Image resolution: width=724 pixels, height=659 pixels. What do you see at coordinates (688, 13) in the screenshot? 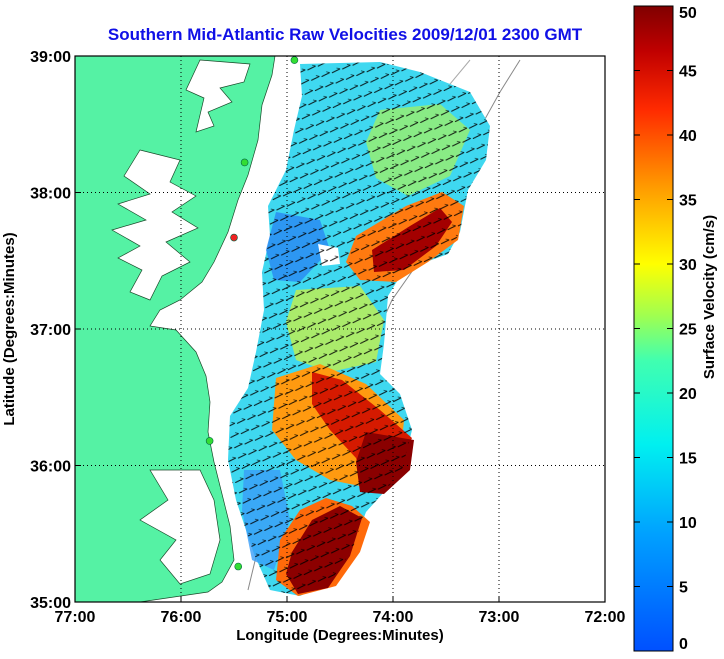
I see `colorbar-tick-label: 50` at bounding box center [688, 13].